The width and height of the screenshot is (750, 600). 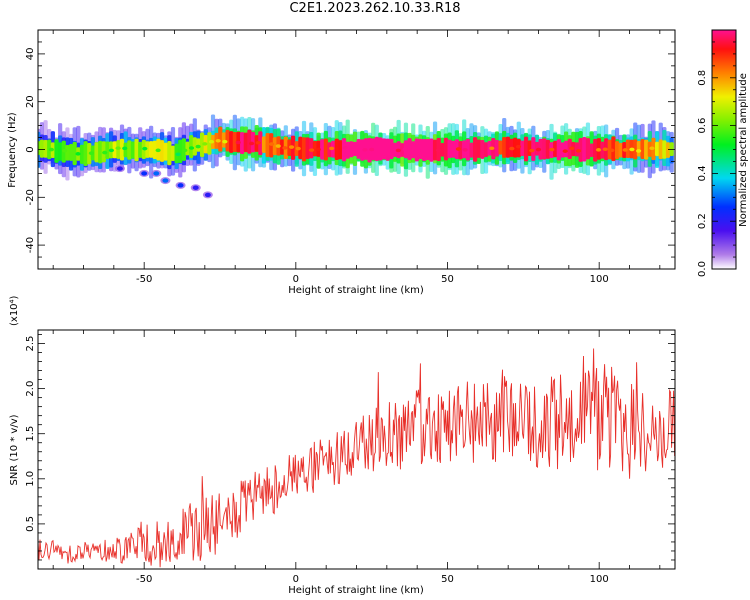 What do you see at coordinates (447, 279) in the screenshot?
I see `x-tick-label: 50` at bounding box center [447, 279].